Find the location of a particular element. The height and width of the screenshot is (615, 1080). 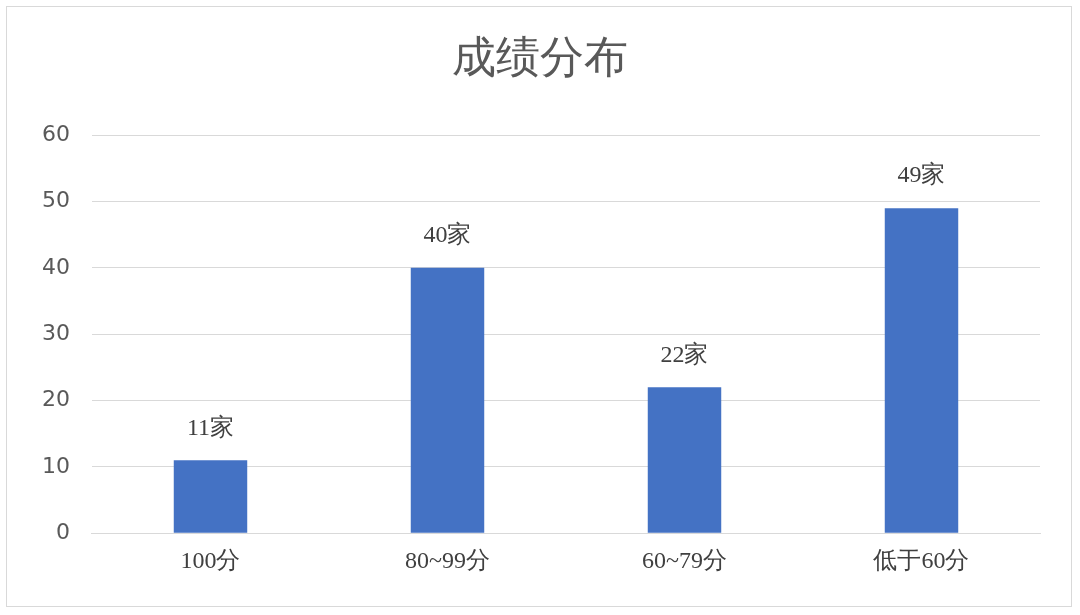

y-tick-label: 50 is located at coordinates (55, 200).